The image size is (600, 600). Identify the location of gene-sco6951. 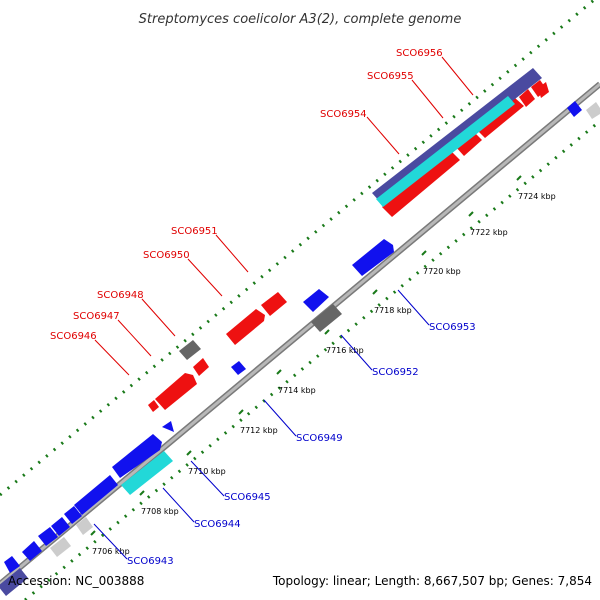
(274, 304).